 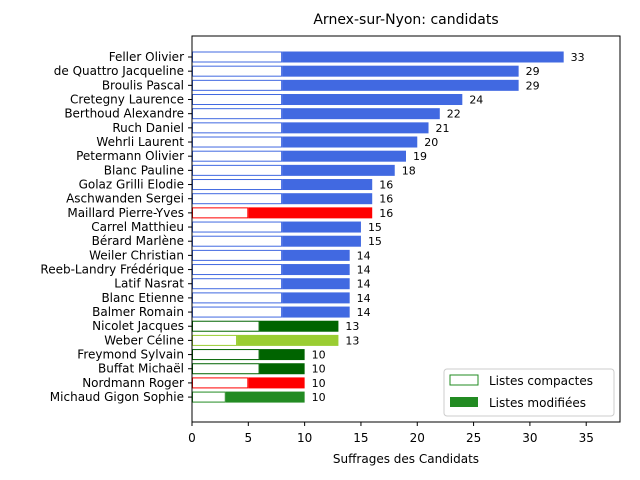 I want to click on y-tick-label: Blanc Pauline, so click(x=144, y=170).